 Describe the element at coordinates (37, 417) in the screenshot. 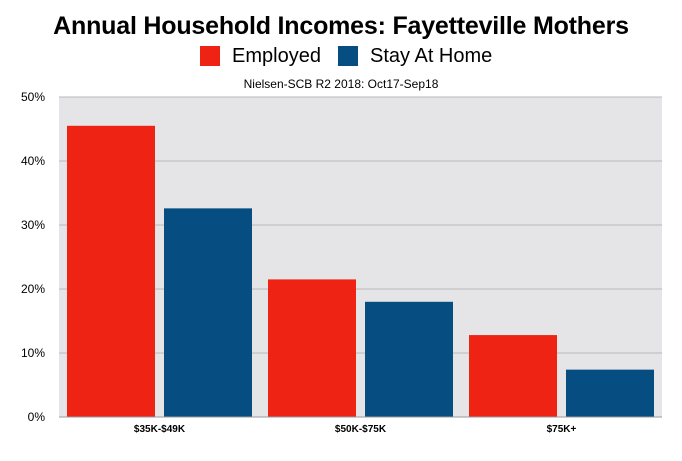

I see `y-tick-label: 0%` at that location.